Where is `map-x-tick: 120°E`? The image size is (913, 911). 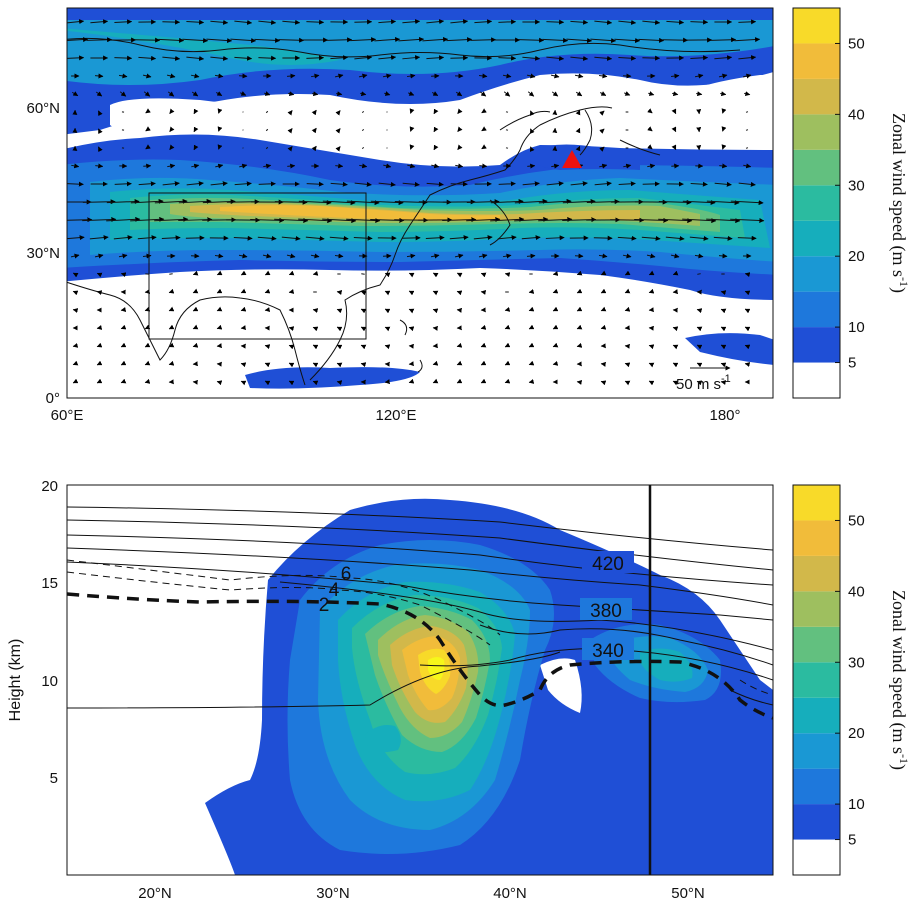 map-x-tick: 120°E is located at coordinates (395, 415).